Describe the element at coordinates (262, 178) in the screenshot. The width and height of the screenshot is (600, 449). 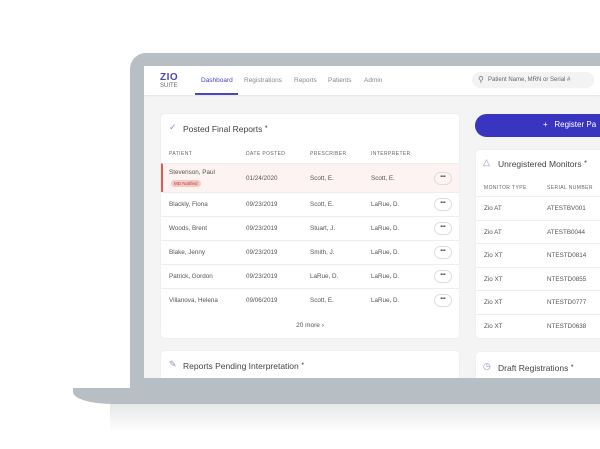
I see `date-posted: 01/24/2020` at that location.